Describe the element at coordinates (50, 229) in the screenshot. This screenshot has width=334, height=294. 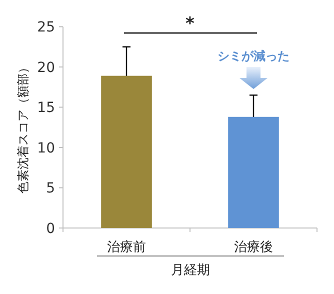
I see `y-tick-label: 0` at that location.